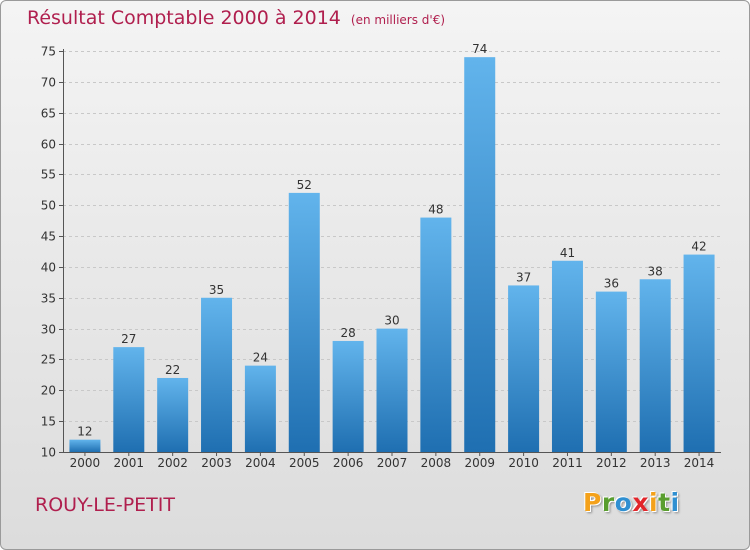 The height and width of the screenshot is (550, 750). What do you see at coordinates (304, 463) in the screenshot?
I see `x-tick-label: 2005` at bounding box center [304, 463].